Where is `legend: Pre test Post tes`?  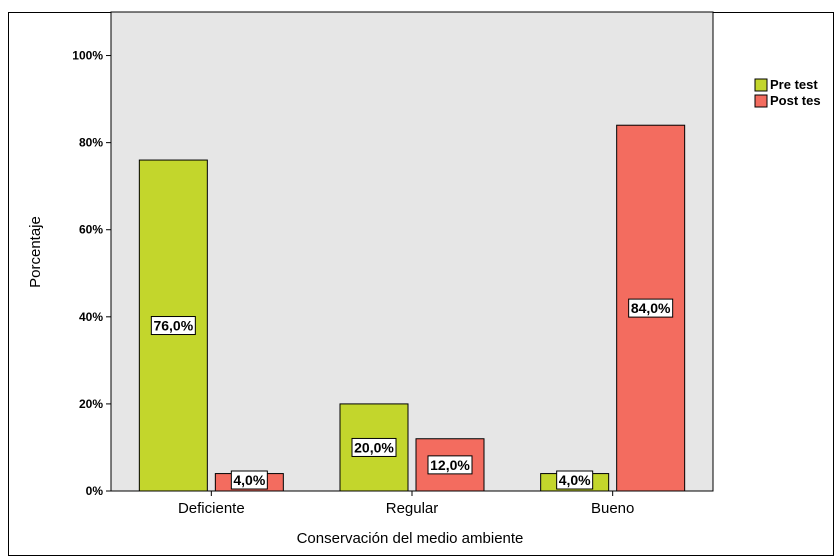 legend: Pre test Post tes is located at coordinates (787, 92).